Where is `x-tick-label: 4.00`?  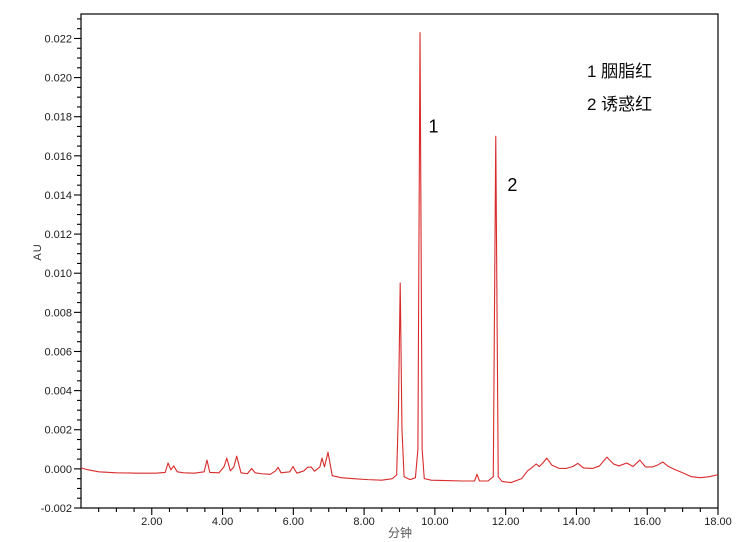 x-tick-label: 4.00 is located at coordinates (222, 522).